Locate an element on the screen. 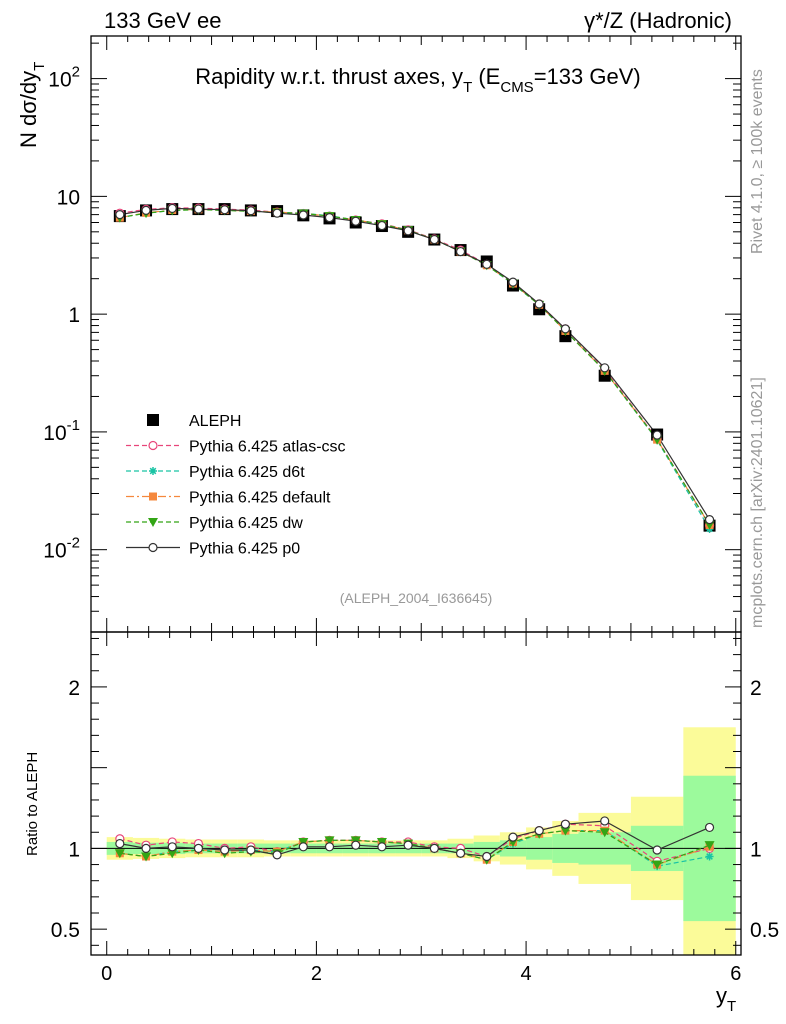  title-part-3: =133 GeV) is located at coordinates (587, 76).